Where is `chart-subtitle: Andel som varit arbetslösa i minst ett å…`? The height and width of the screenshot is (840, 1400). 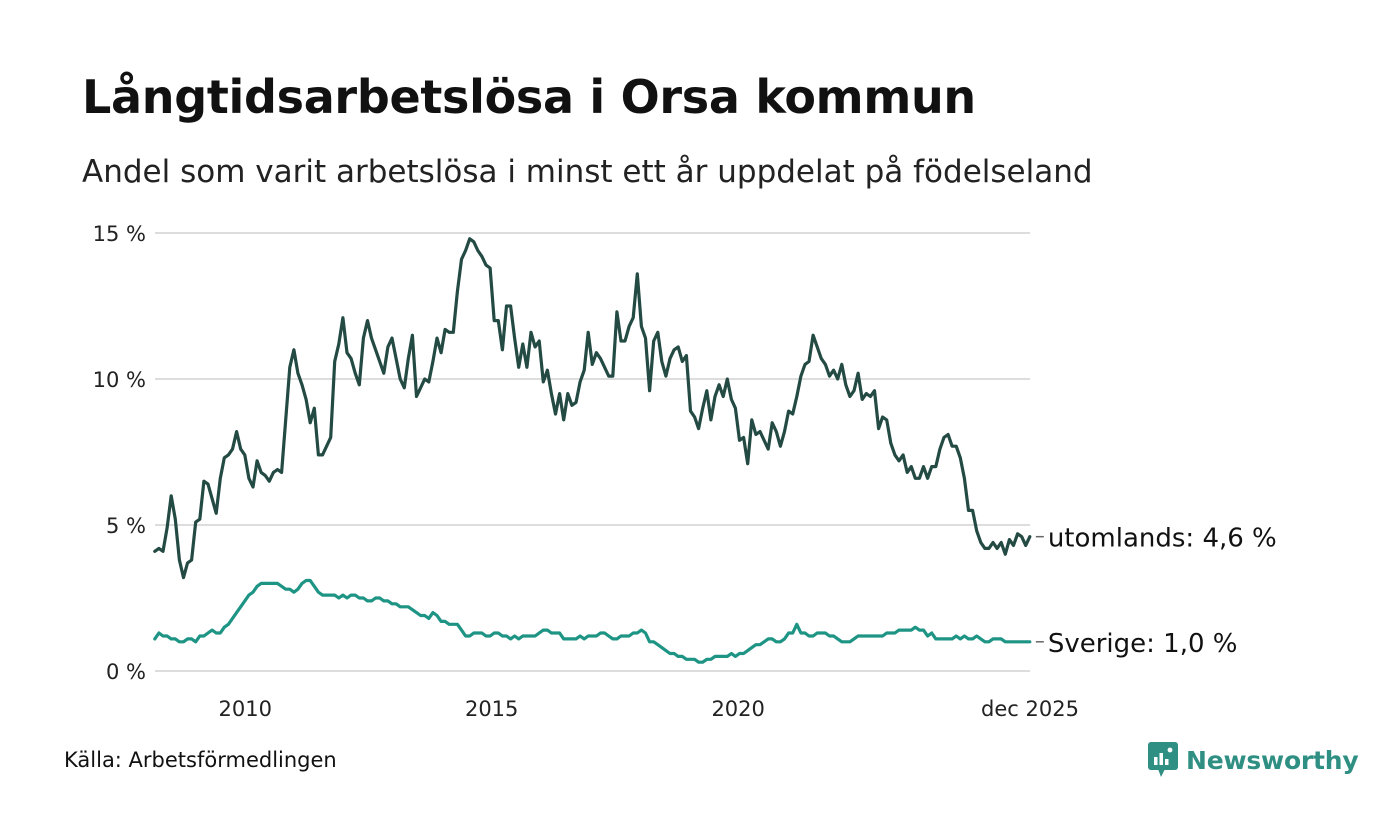
chart-subtitle: Andel som varit arbetslösa i minst ett å… is located at coordinates (587, 172).